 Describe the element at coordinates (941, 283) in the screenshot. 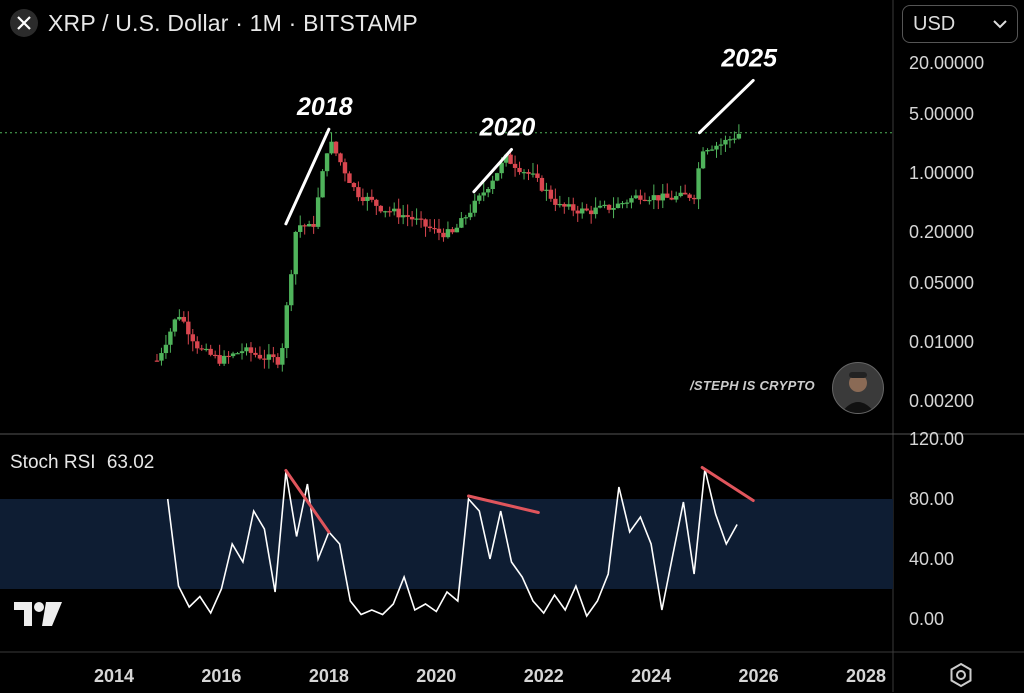

I see `price-tick-label: 0.05000` at that location.